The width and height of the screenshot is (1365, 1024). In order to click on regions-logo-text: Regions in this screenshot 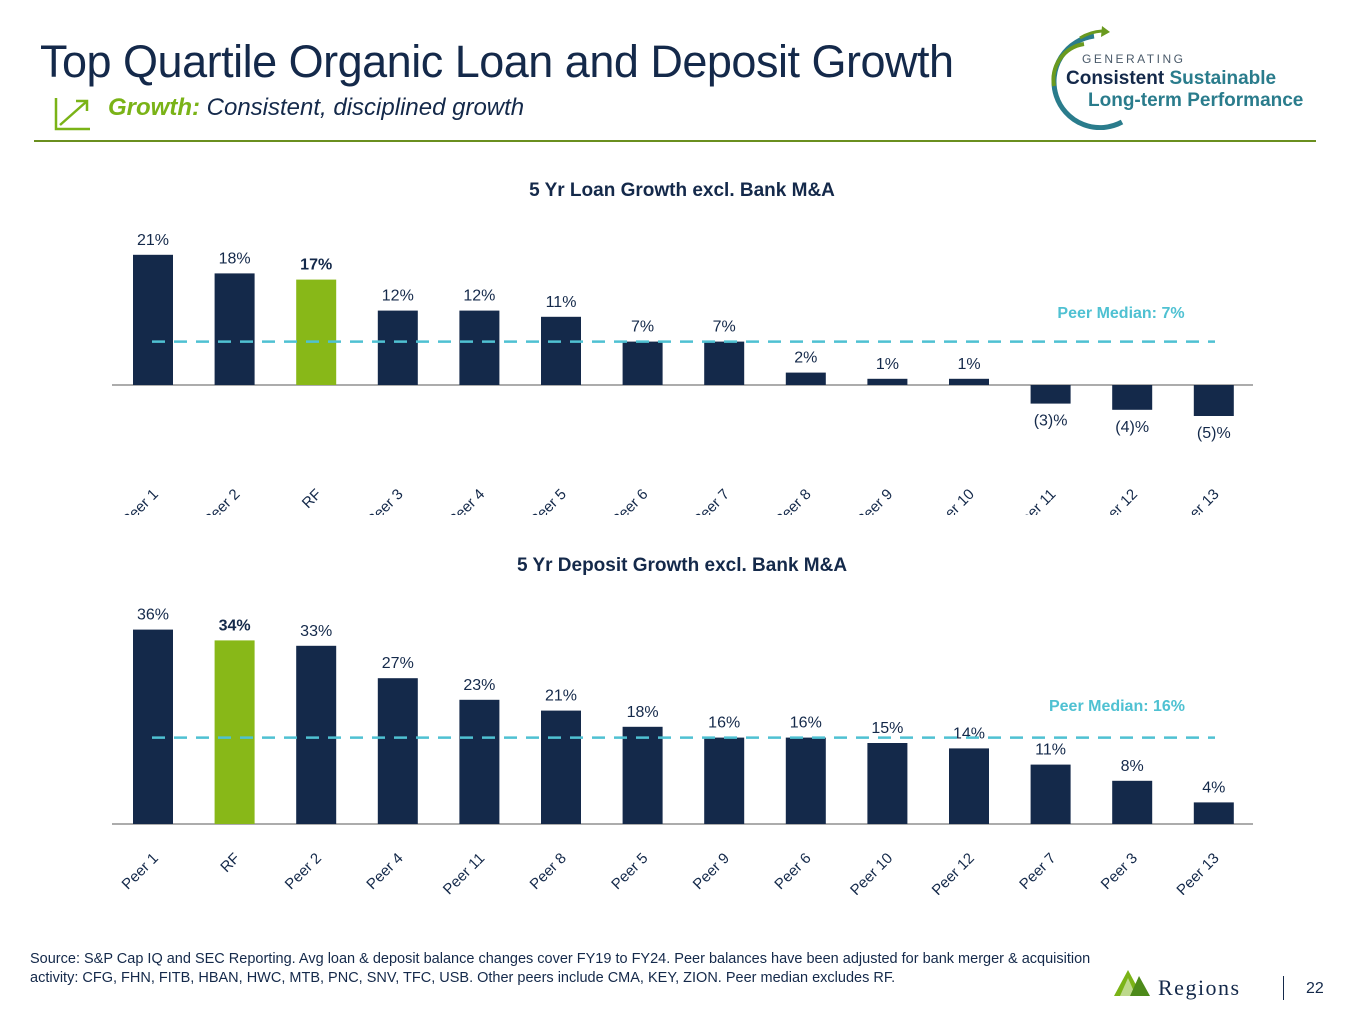, I will do `click(1199, 987)`.